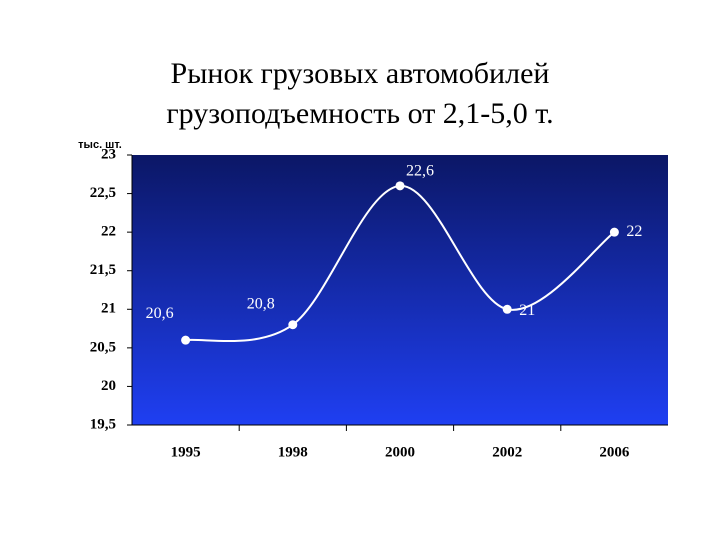 This screenshot has width=720, height=540. I want to click on y-tick-label: 20,5, so click(103, 347).